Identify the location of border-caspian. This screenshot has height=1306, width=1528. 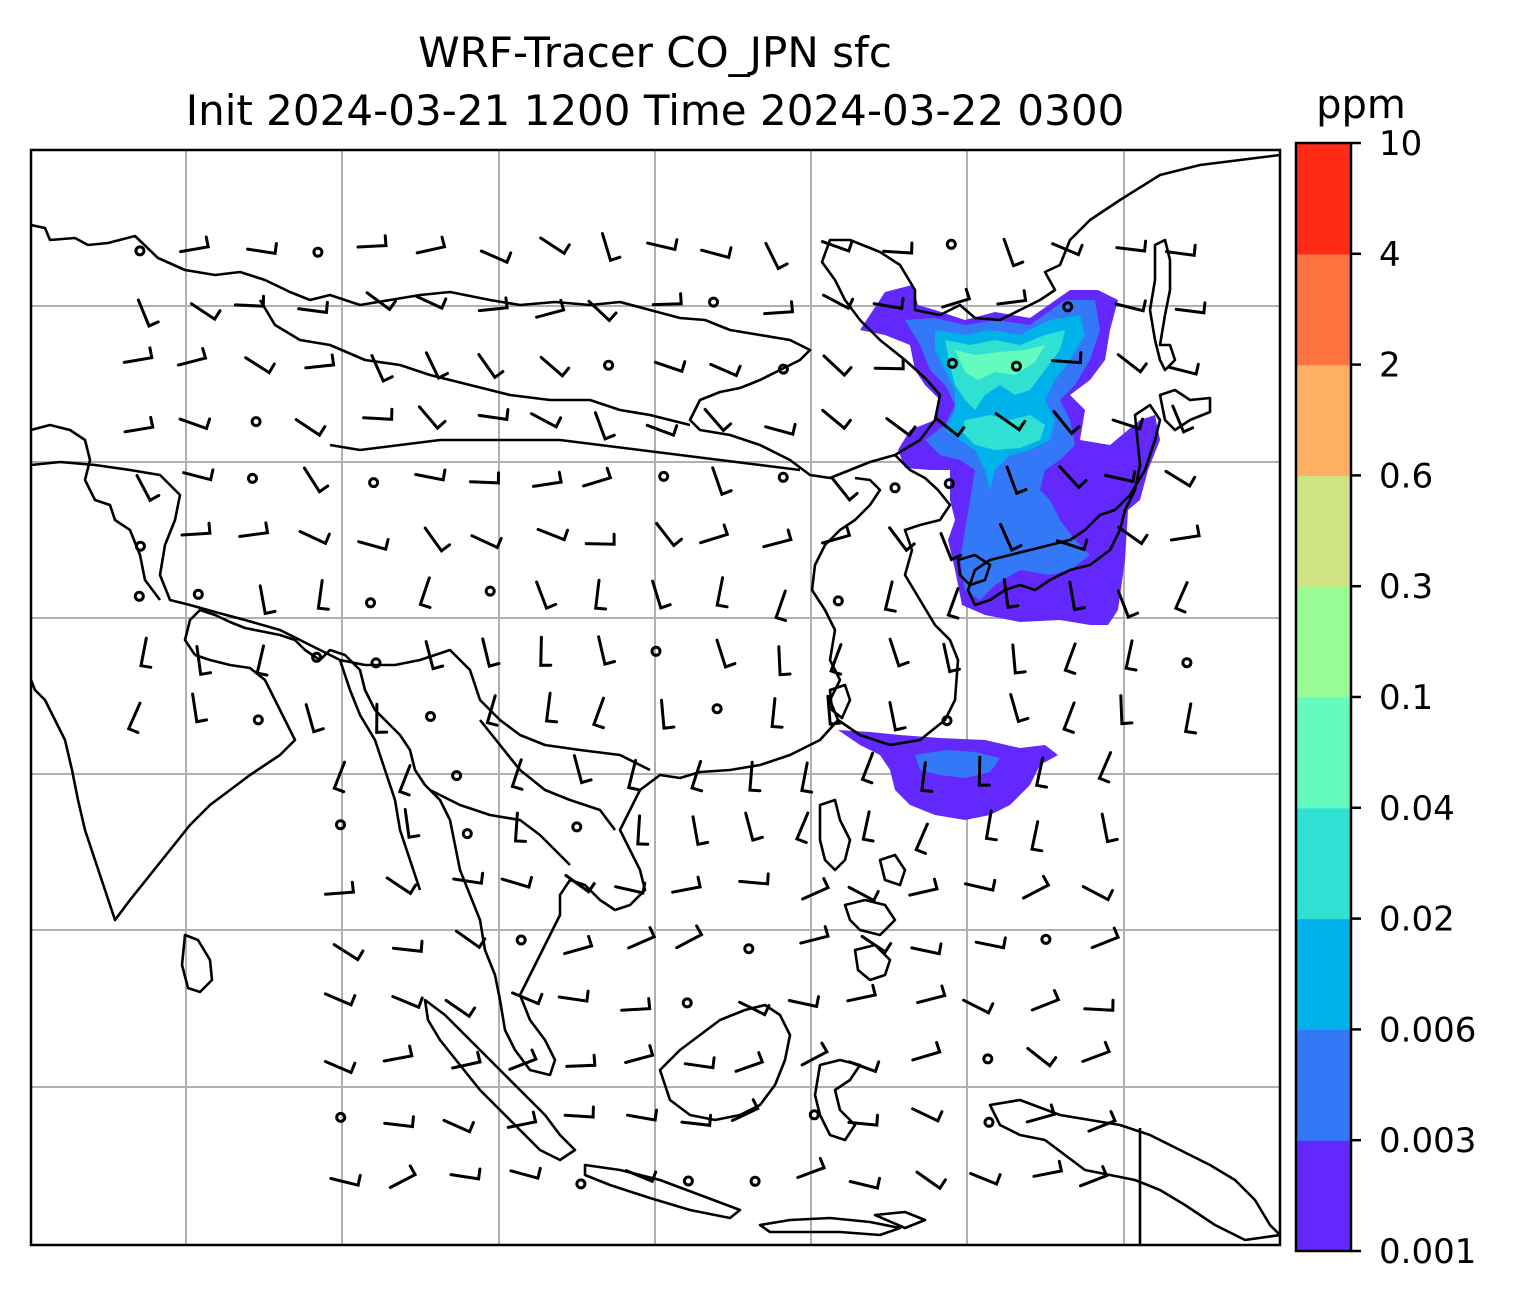
(96, 512).